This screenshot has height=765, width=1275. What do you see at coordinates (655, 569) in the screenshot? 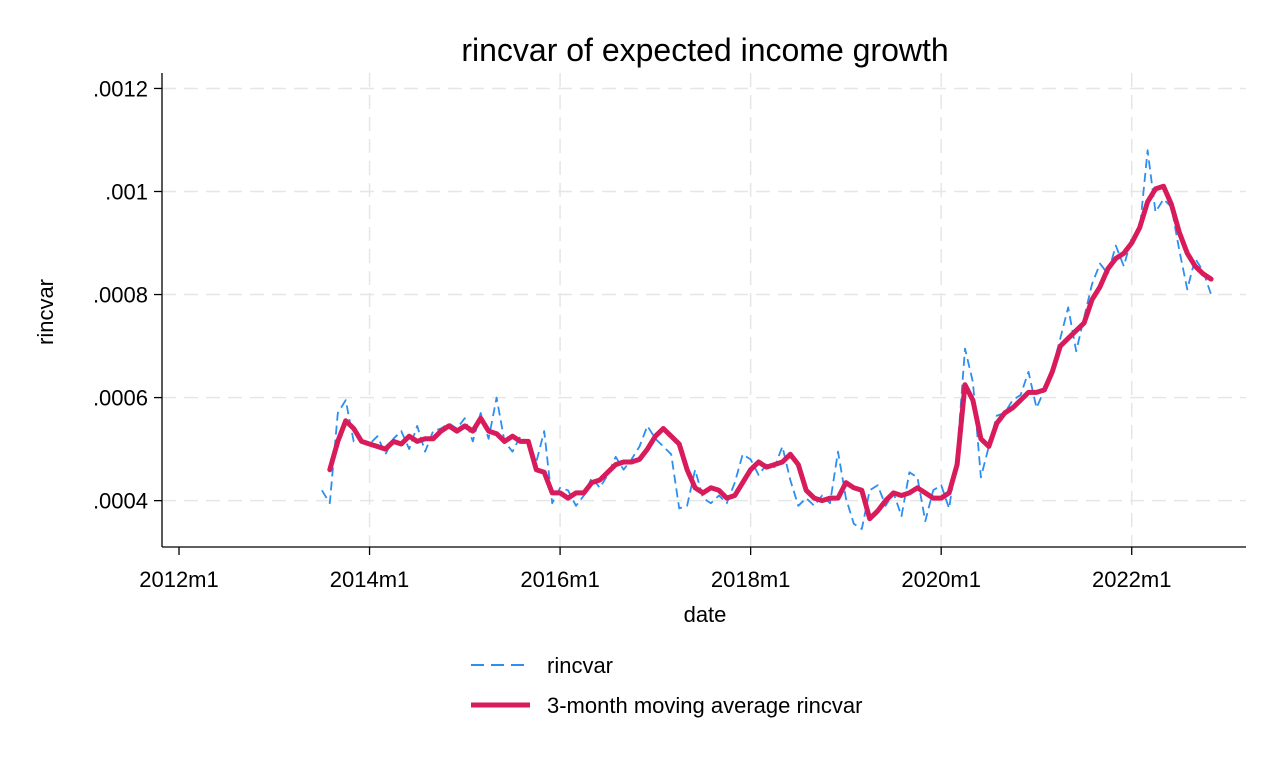
I see `x-ticks: 2012m1 2014m1 2016m1 2018m1 2020m1 2022m1` at bounding box center [655, 569].